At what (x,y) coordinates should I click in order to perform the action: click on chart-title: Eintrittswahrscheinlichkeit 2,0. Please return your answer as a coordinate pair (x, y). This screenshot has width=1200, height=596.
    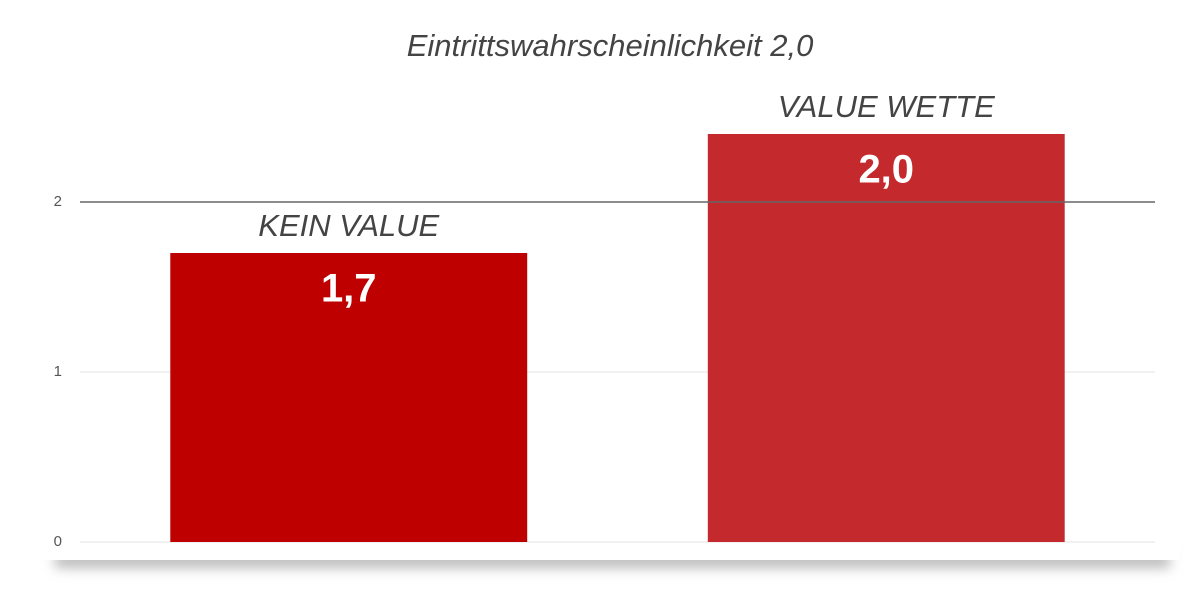
    Looking at the image, I should click on (610, 45).